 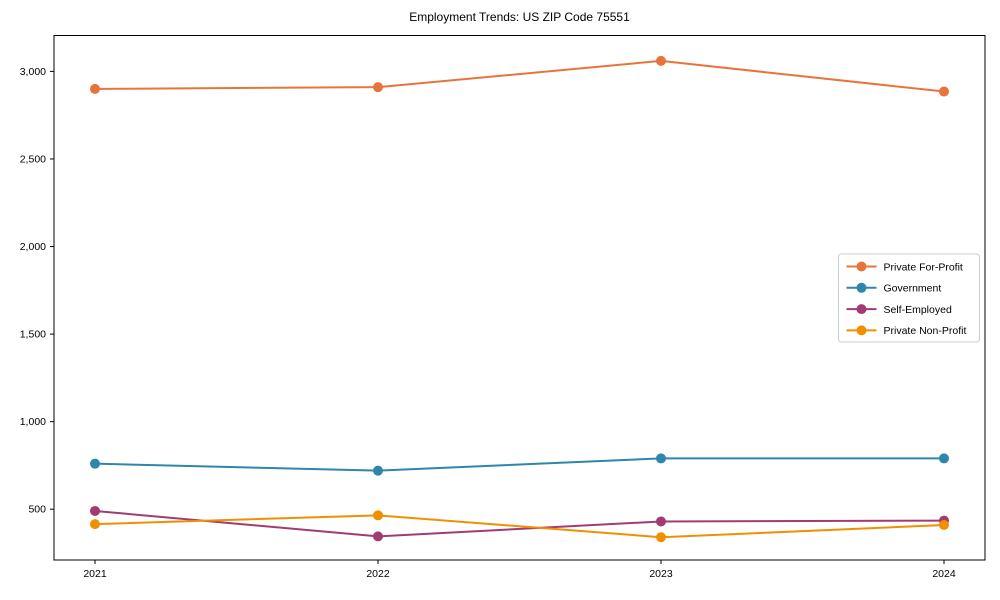 What do you see at coordinates (33, 247) in the screenshot?
I see `y-tick-label: 2,000` at bounding box center [33, 247].